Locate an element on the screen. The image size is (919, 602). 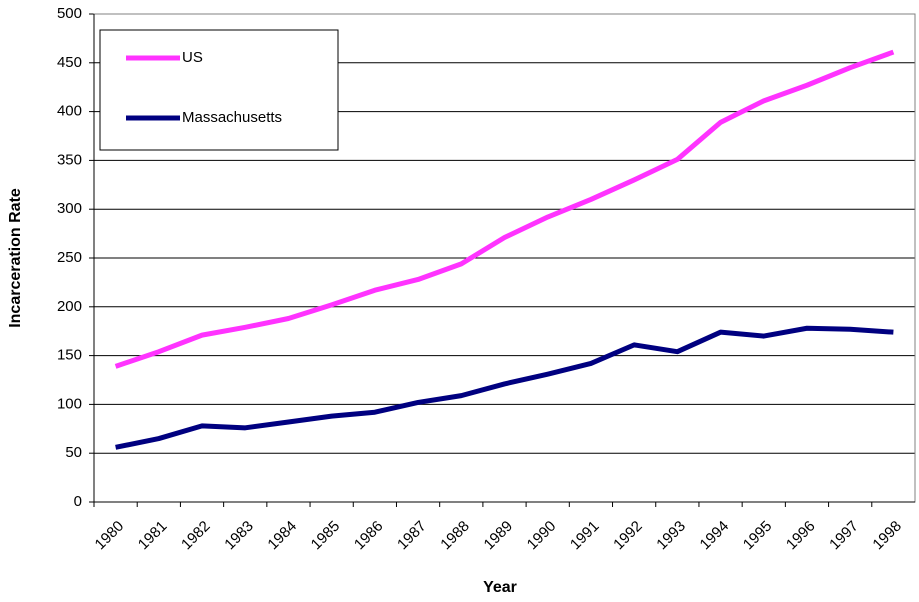
x-tick-label: 1997 is located at coordinates (844, 536).